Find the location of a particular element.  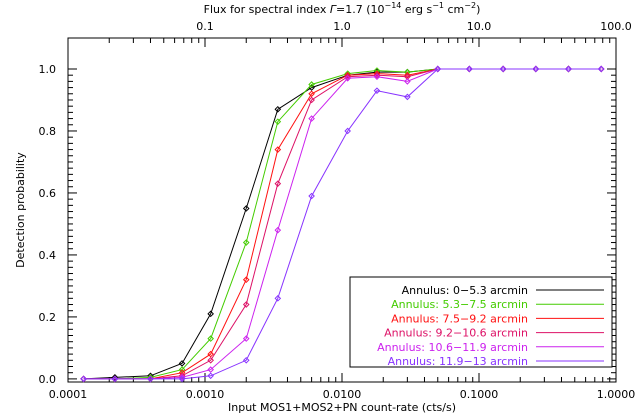

x-axis-title: Input MOS1+MOS2+PN count-rate (cts/s) is located at coordinates (342, 407).